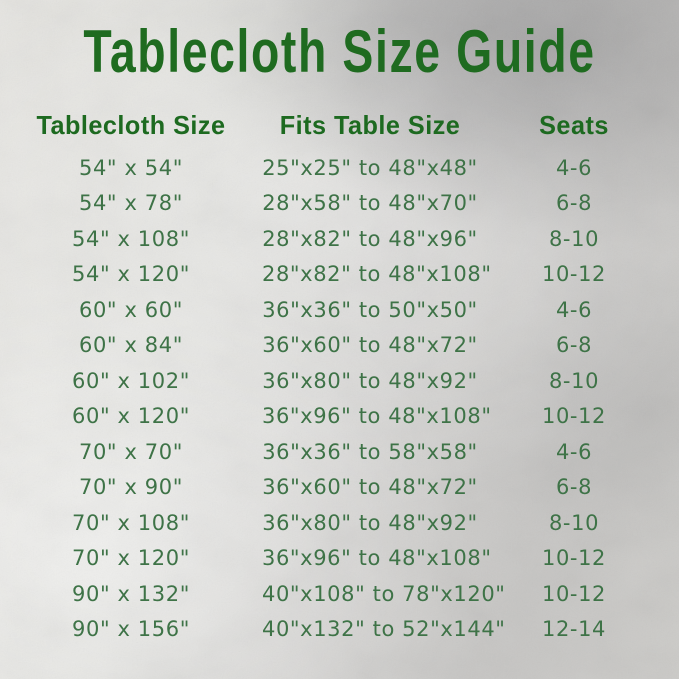  Describe the element at coordinates (131, 167) in the screenshot. I see `cell-tablecloth-size: 54" x 54"` at that location.